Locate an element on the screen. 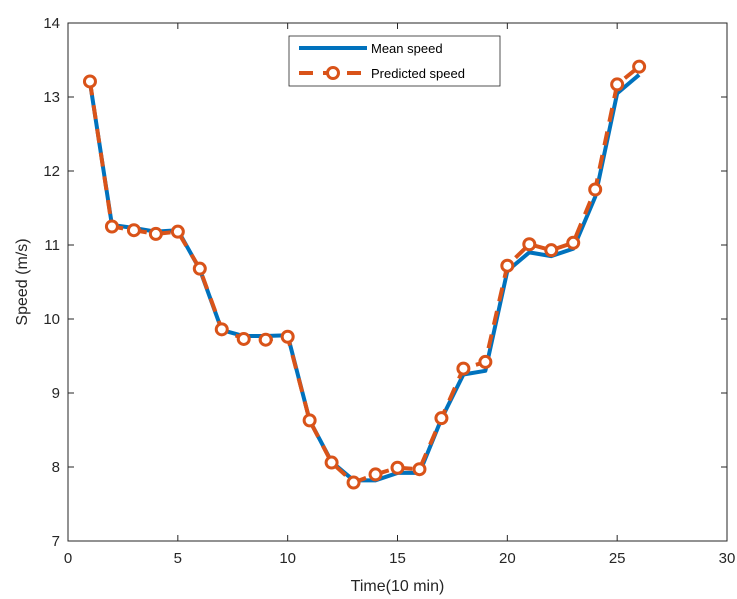 The width and height of the screenshot is (737, 599). x-tick-label: 30 is located at coordinates (727, 558).